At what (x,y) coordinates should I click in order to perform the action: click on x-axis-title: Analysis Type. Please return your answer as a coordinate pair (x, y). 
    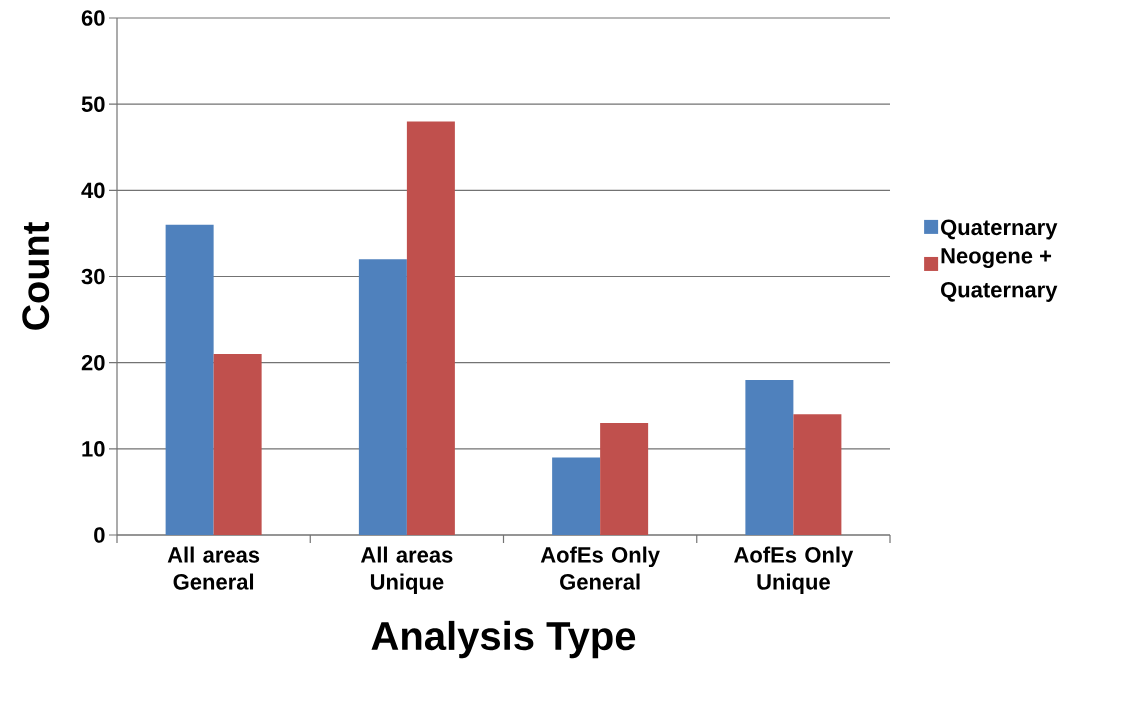
    Looking at the image, I should click on (503, 639).